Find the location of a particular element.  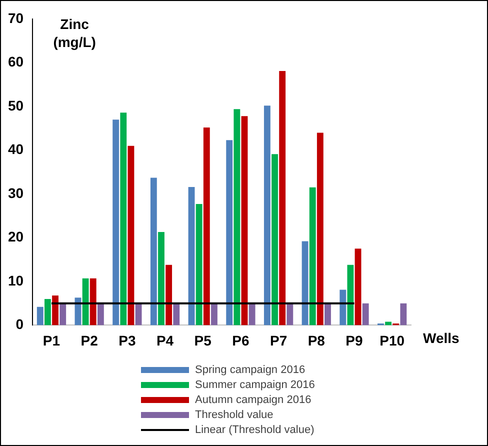

legend-label: Threshold value is located at coordinates (234, 414).